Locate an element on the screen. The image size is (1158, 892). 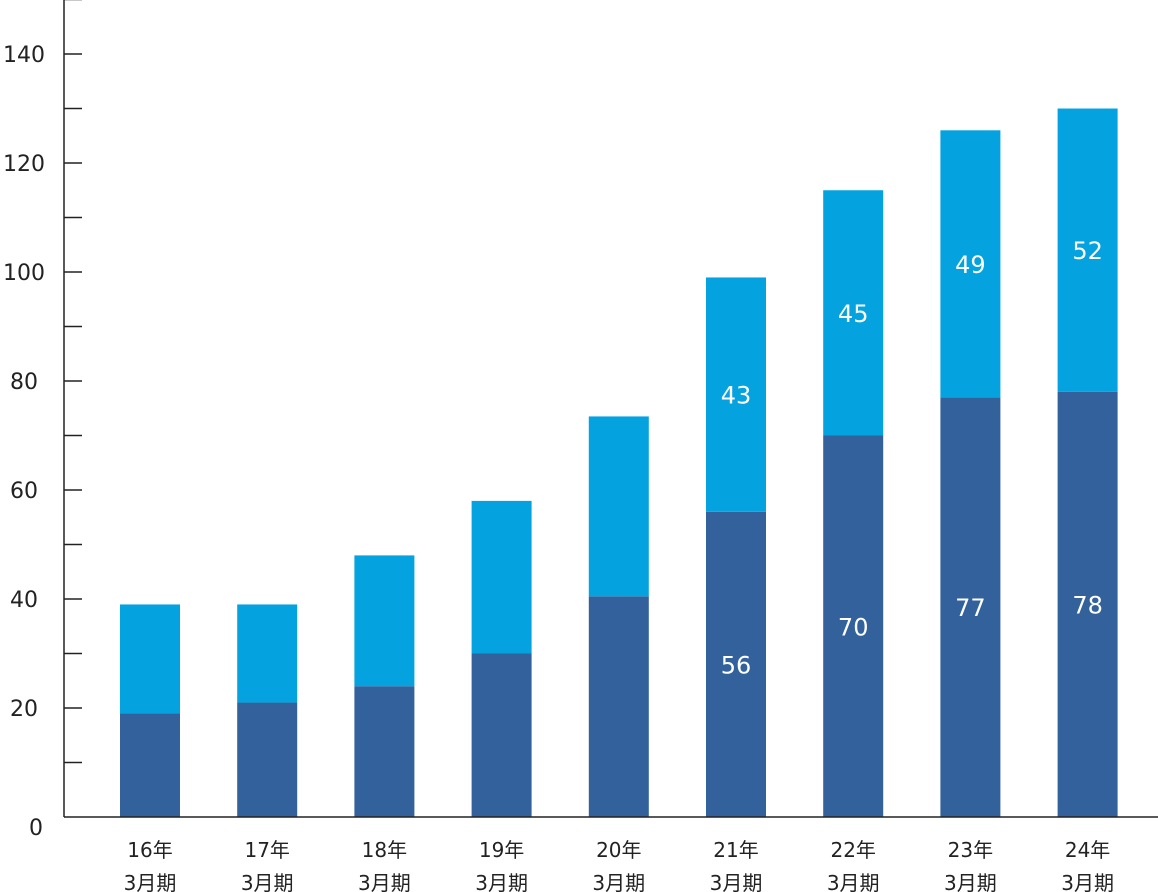
category-label-9-line-1: 24年 is located at coordinates (1087, 850).